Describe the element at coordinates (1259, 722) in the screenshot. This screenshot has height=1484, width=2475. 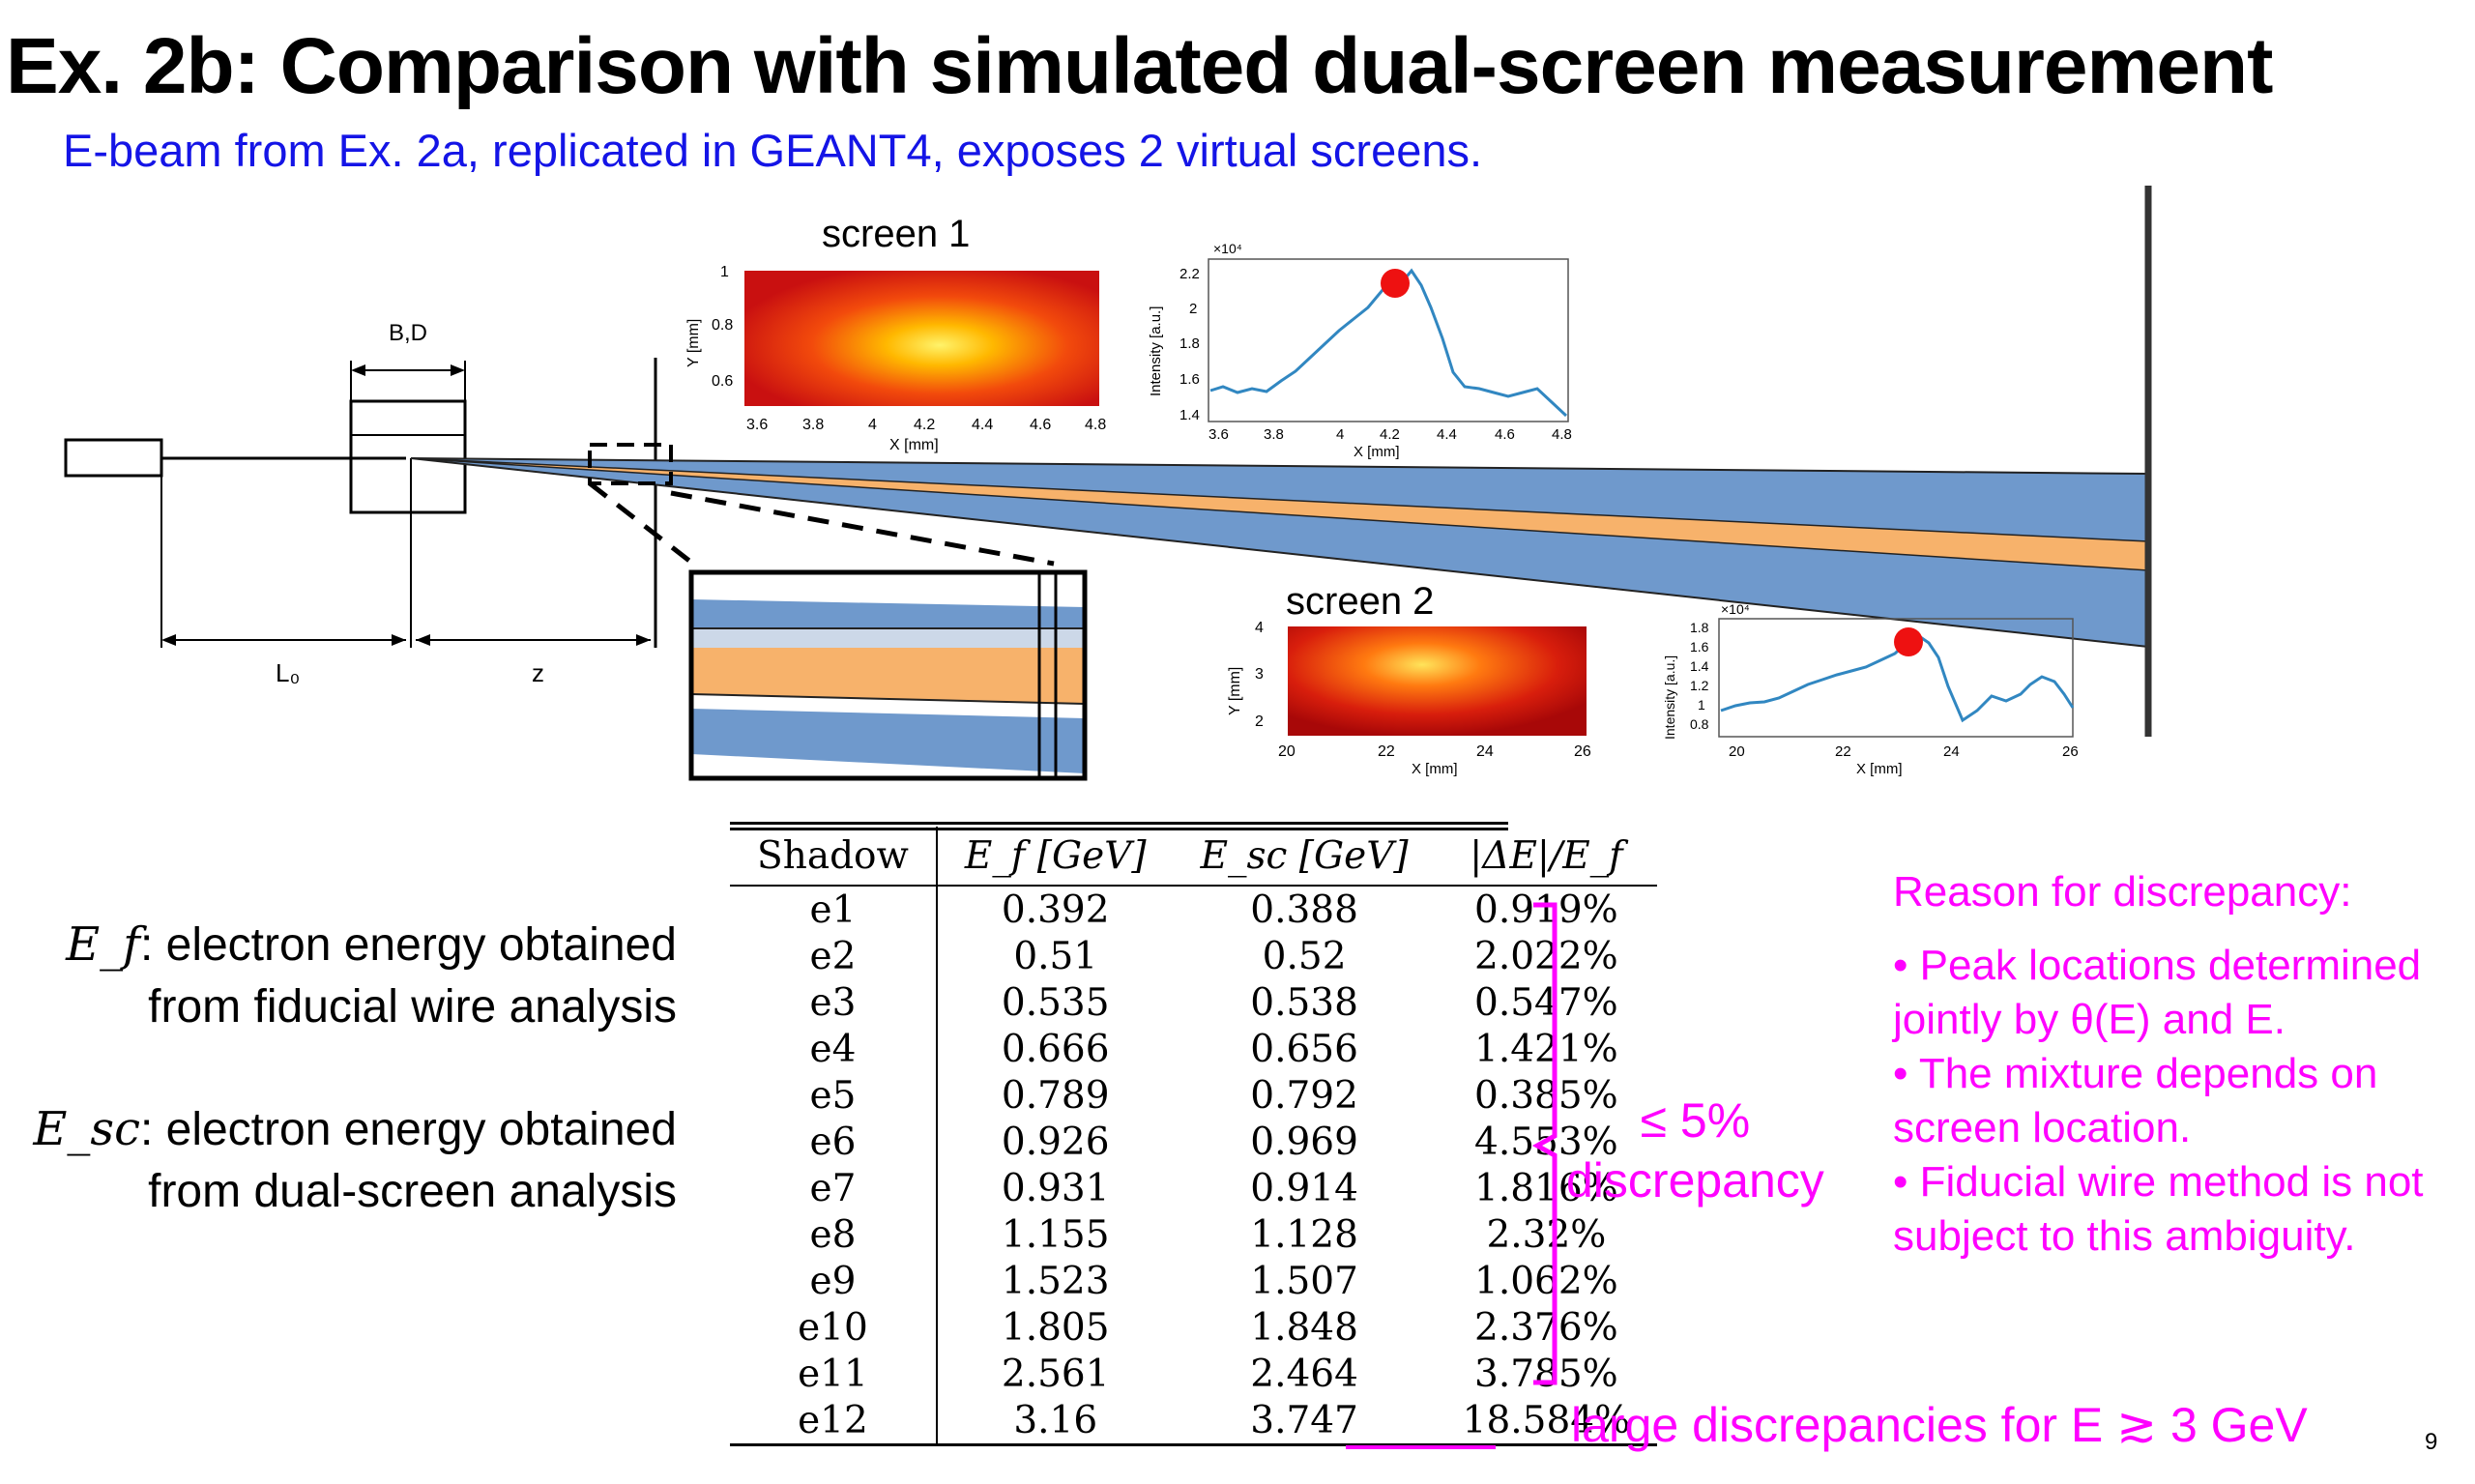
I see `screen2-ytick: 2` at that location.